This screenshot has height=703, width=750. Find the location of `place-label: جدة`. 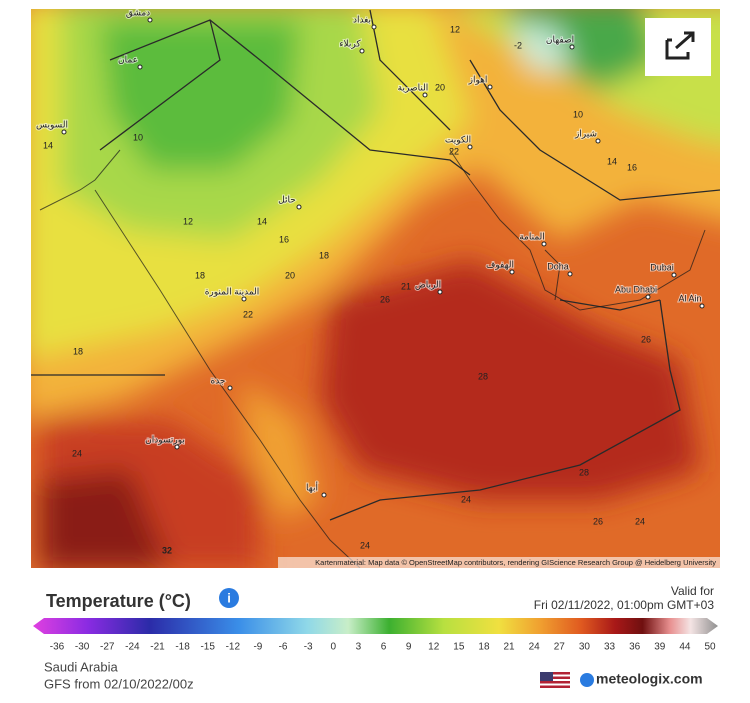

place-label: جدة is located at coordinates (217, 380).